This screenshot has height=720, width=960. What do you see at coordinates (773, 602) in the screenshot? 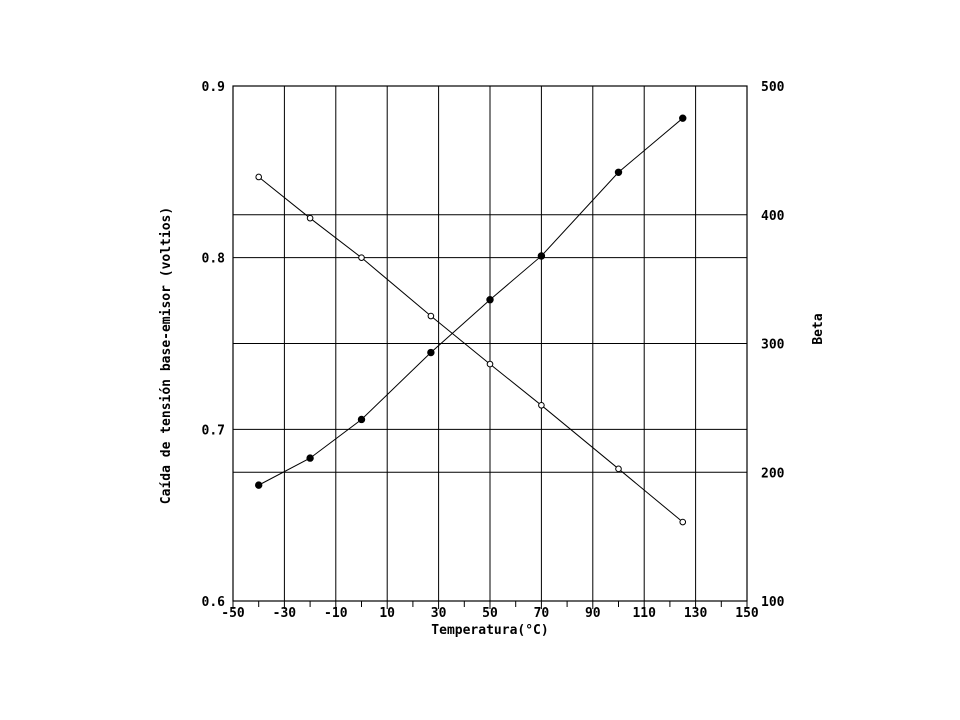
I see `y2-tick-label: 100` at bounding box center [773, 602].